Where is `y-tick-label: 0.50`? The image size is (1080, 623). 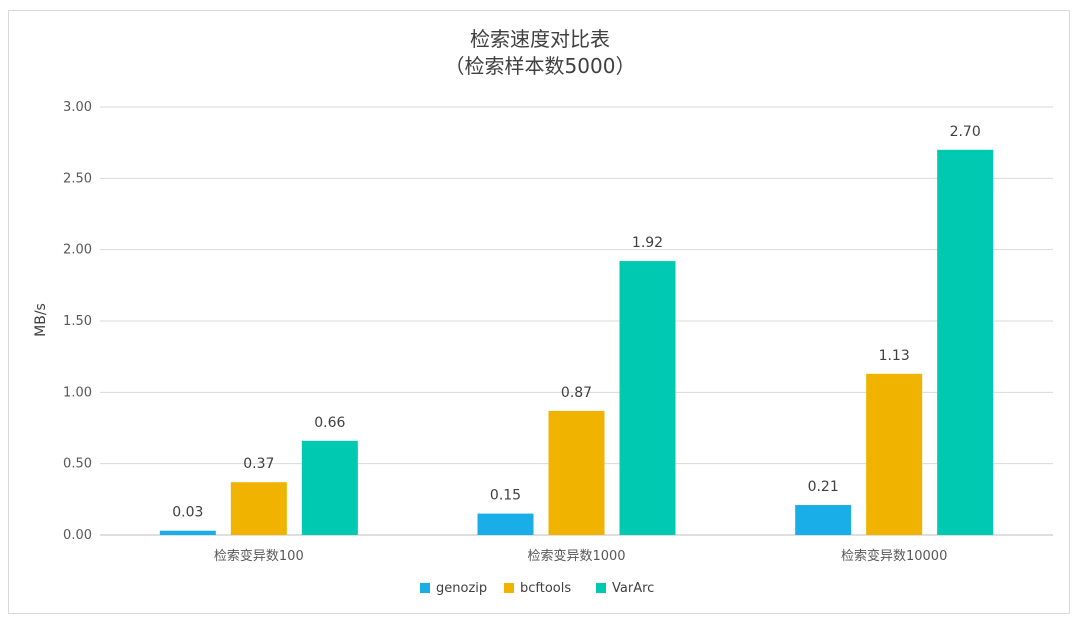
y-tick-label: 0.50 is located at coordinates (77, 464).